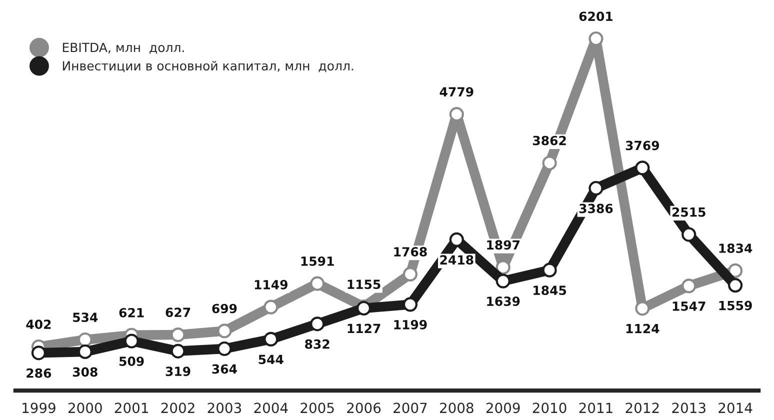 This screenshot has height=420, width=774. Describe the element at coordinates (596, 17) in the screenshot. I see `data-label: 6201` at that location.